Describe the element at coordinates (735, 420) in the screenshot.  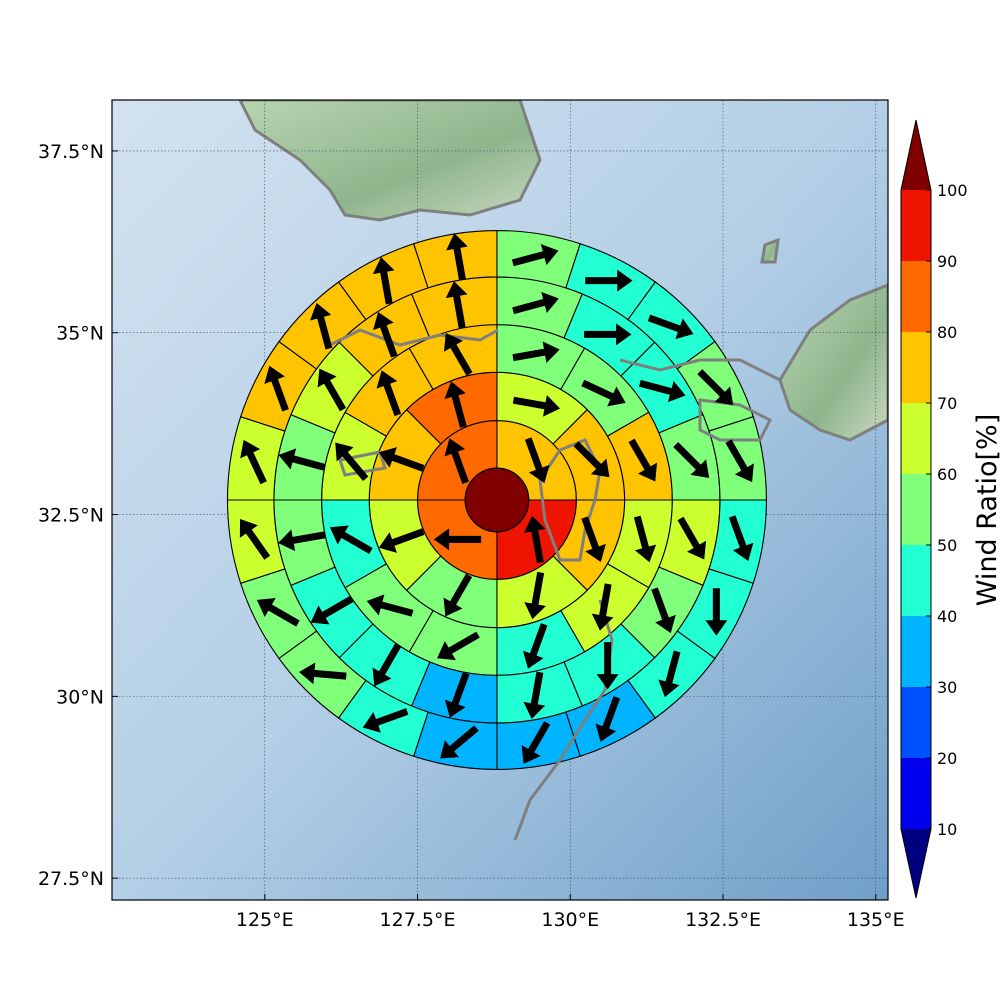
I see `shikoku-coastline` at that location.